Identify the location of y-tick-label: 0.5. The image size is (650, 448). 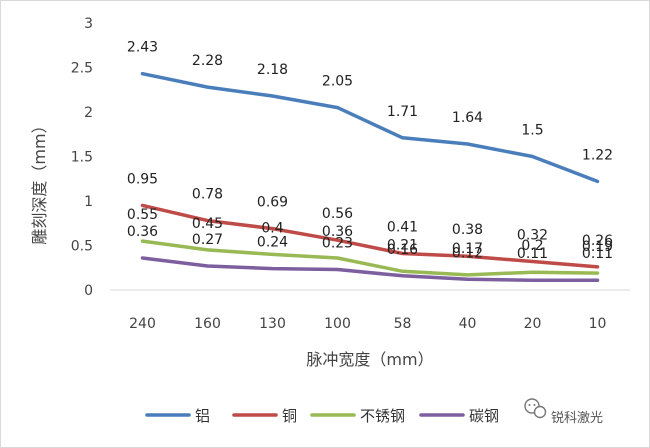
(82, 247).